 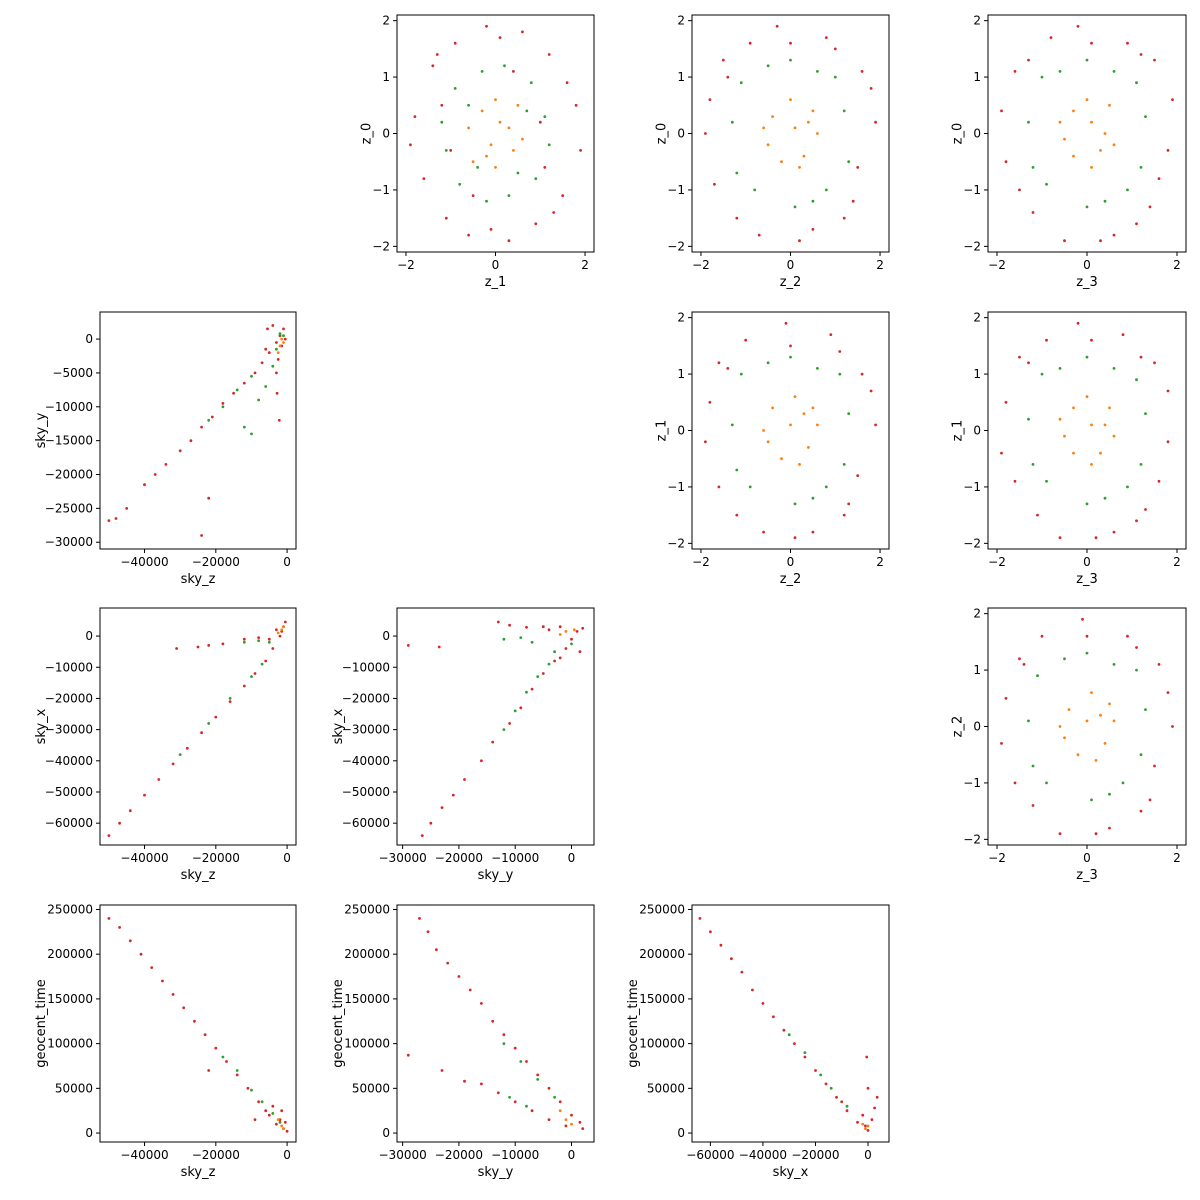 I want to click on y-tick-label: 250000, so click(x=70, y=909).